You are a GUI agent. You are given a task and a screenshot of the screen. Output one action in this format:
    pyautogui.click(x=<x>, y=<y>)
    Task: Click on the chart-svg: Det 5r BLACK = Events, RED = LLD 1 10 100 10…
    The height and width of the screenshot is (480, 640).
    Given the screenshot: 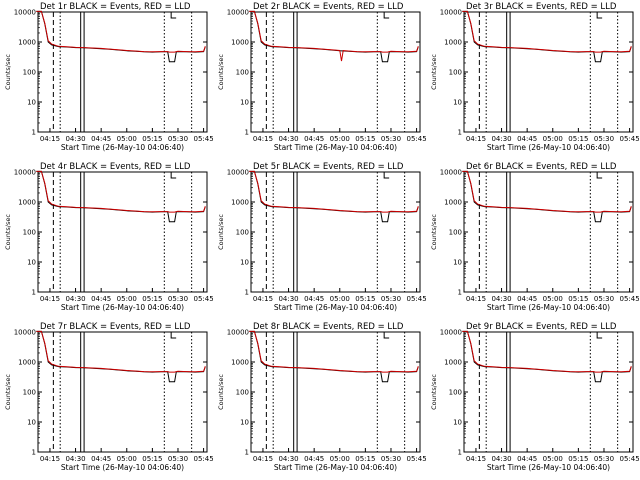 What is the action you would take?
    pyautogui.click(x=321, y=237)
    